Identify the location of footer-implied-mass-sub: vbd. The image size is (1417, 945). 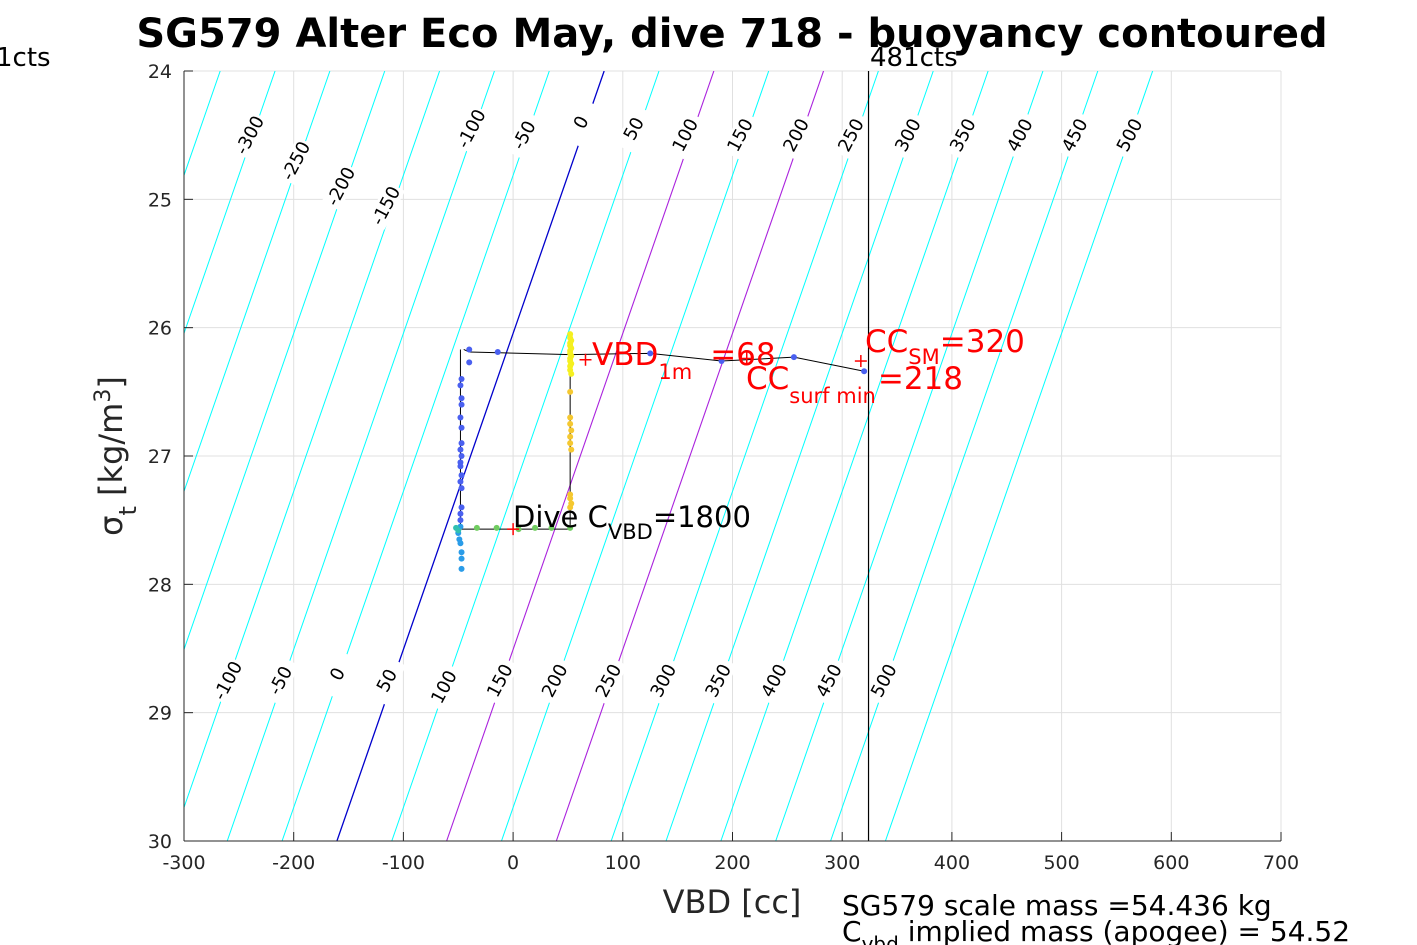
(880, 938).